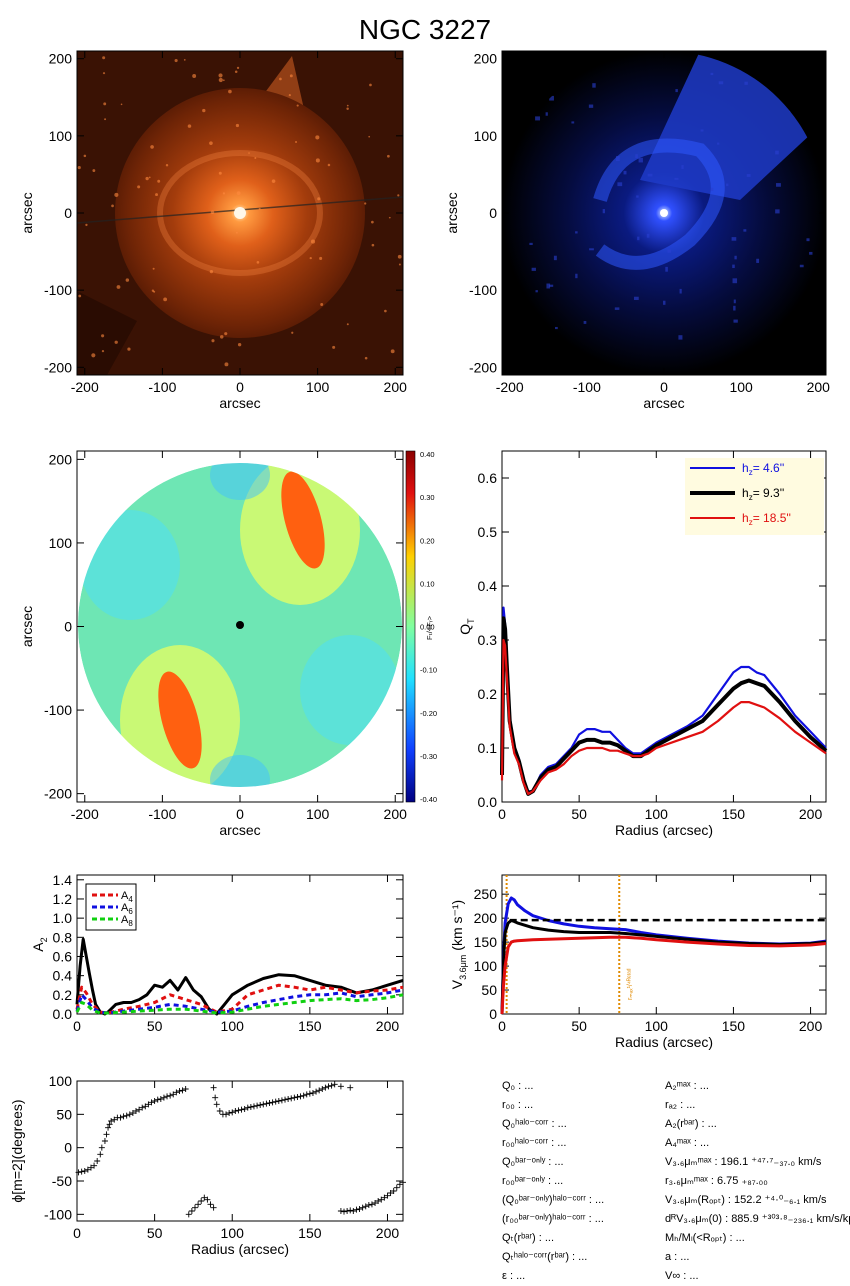  Describe the element at coordinates (240, 481) in the screenshot. I see `map-blue-top` at that location.